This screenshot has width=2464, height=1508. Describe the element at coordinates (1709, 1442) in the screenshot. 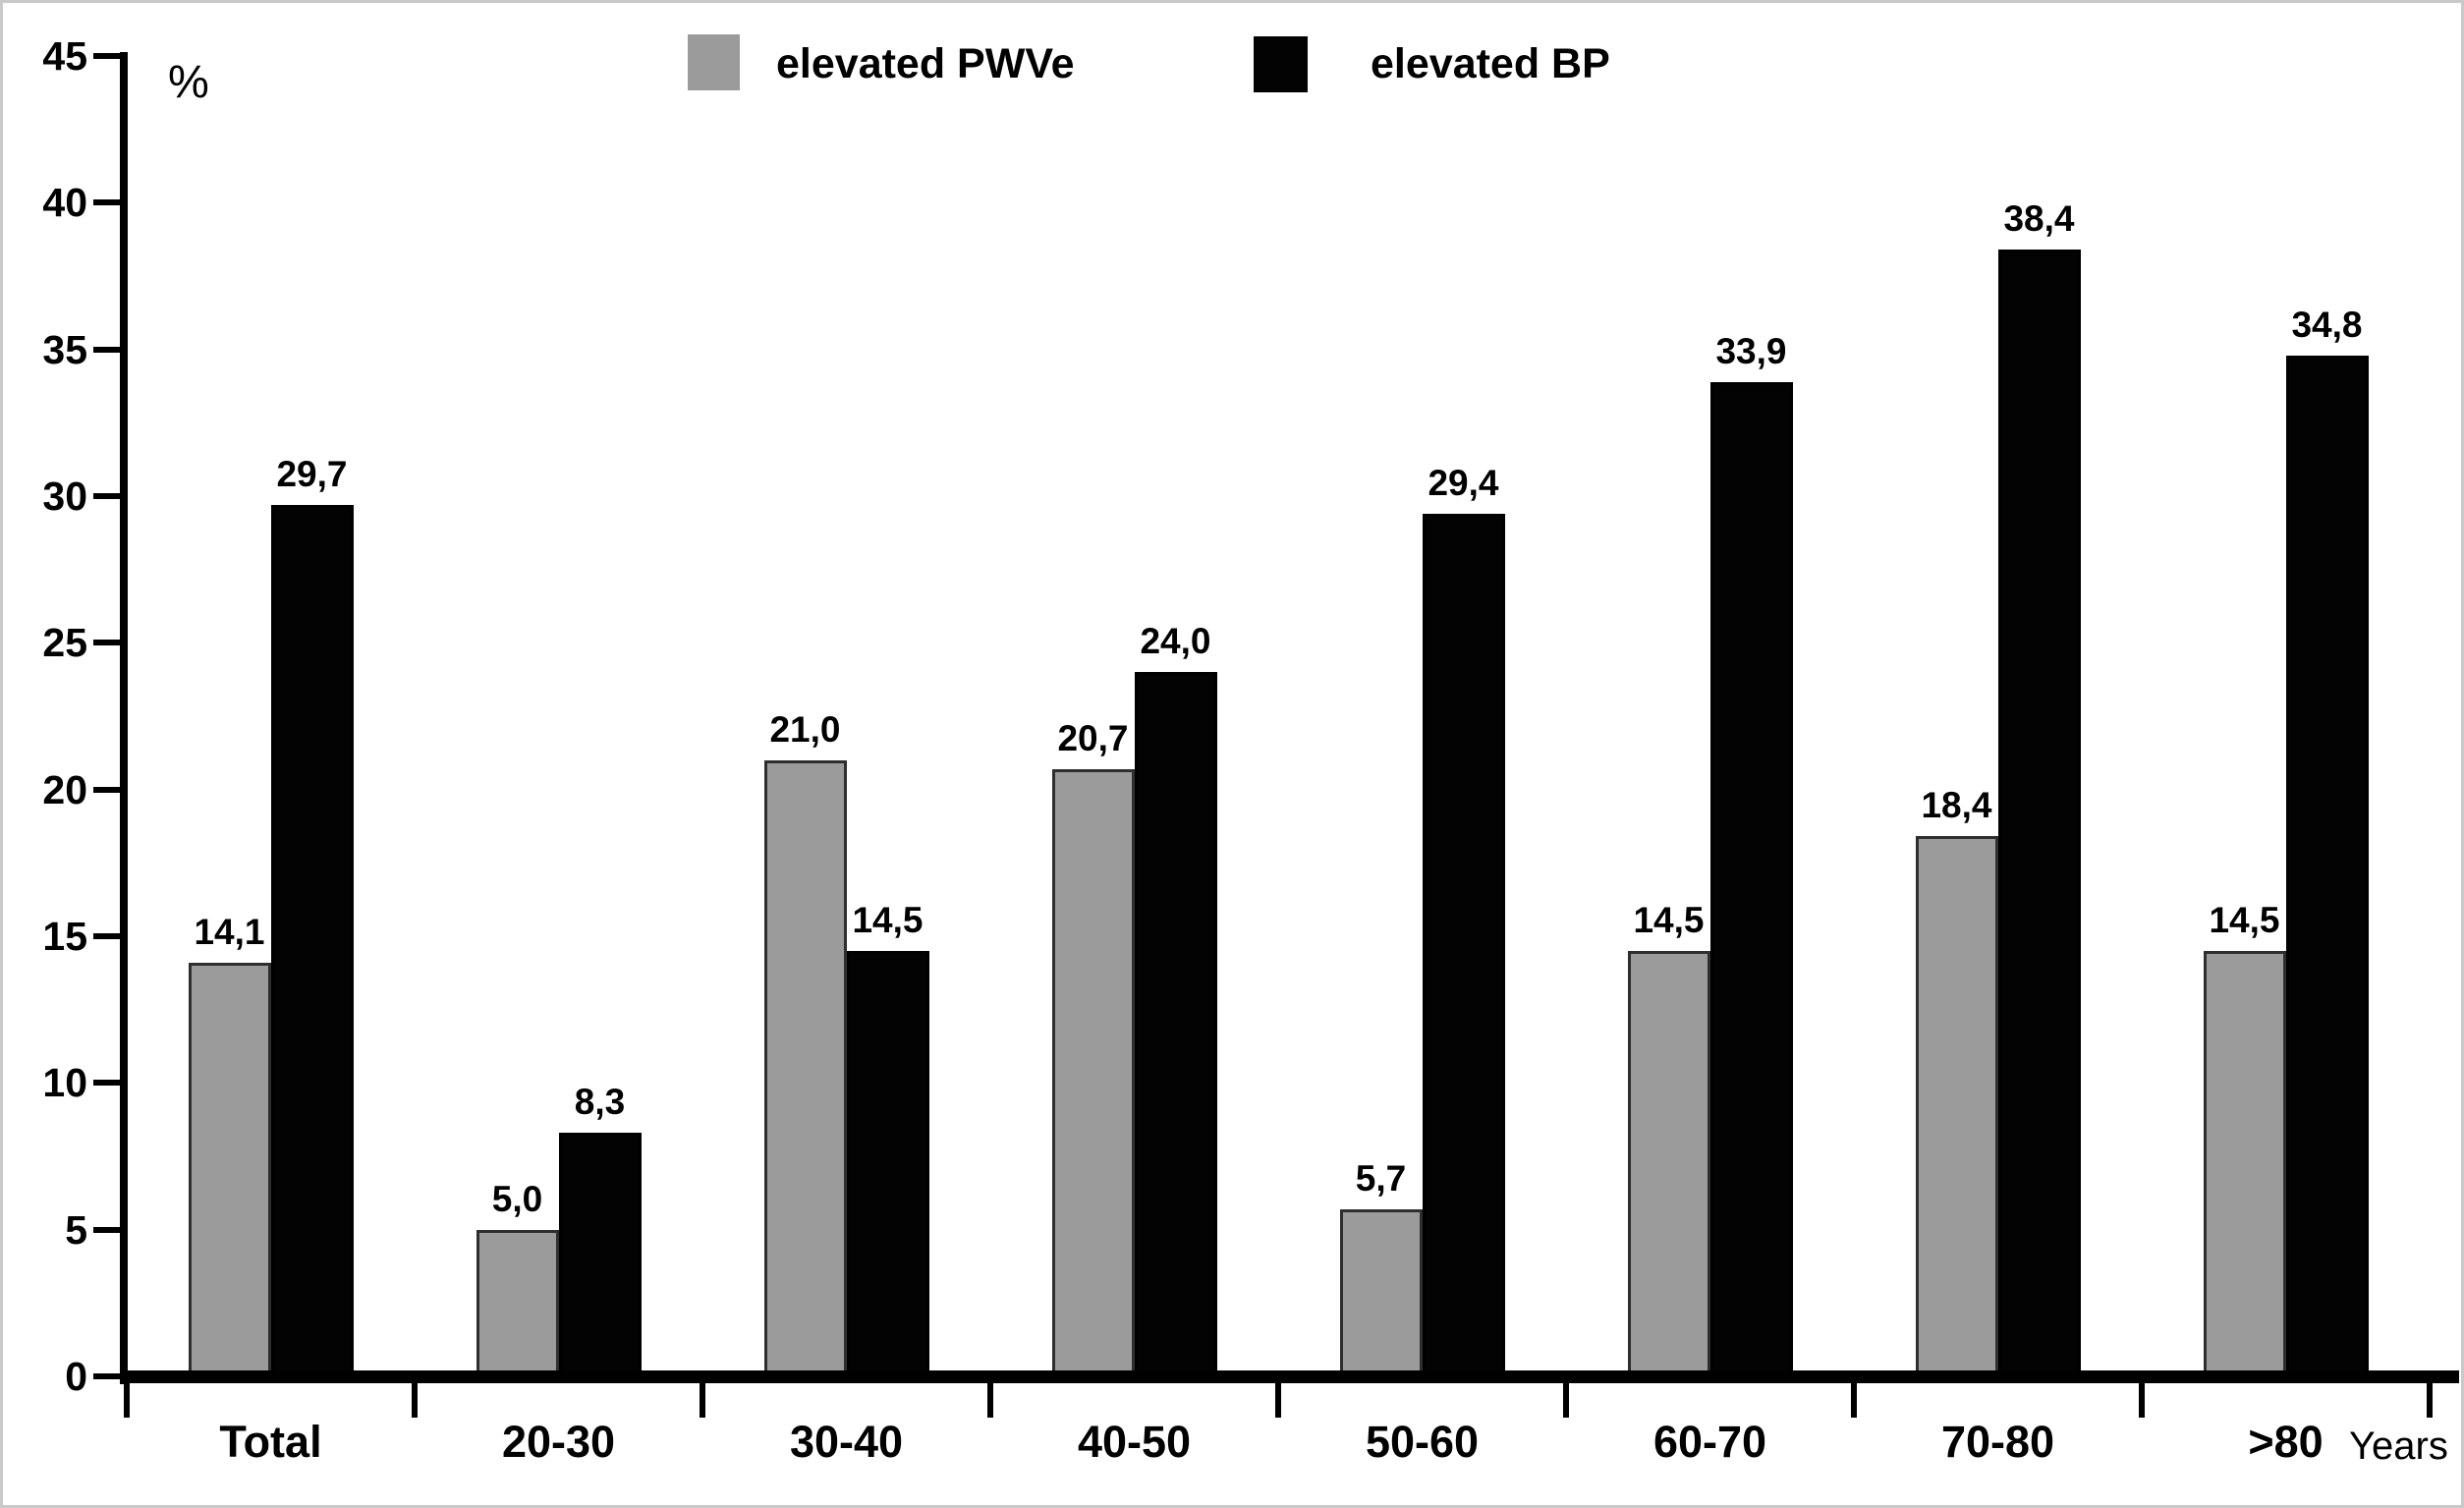

I see `category-label-60-70: 60-70` at that location.